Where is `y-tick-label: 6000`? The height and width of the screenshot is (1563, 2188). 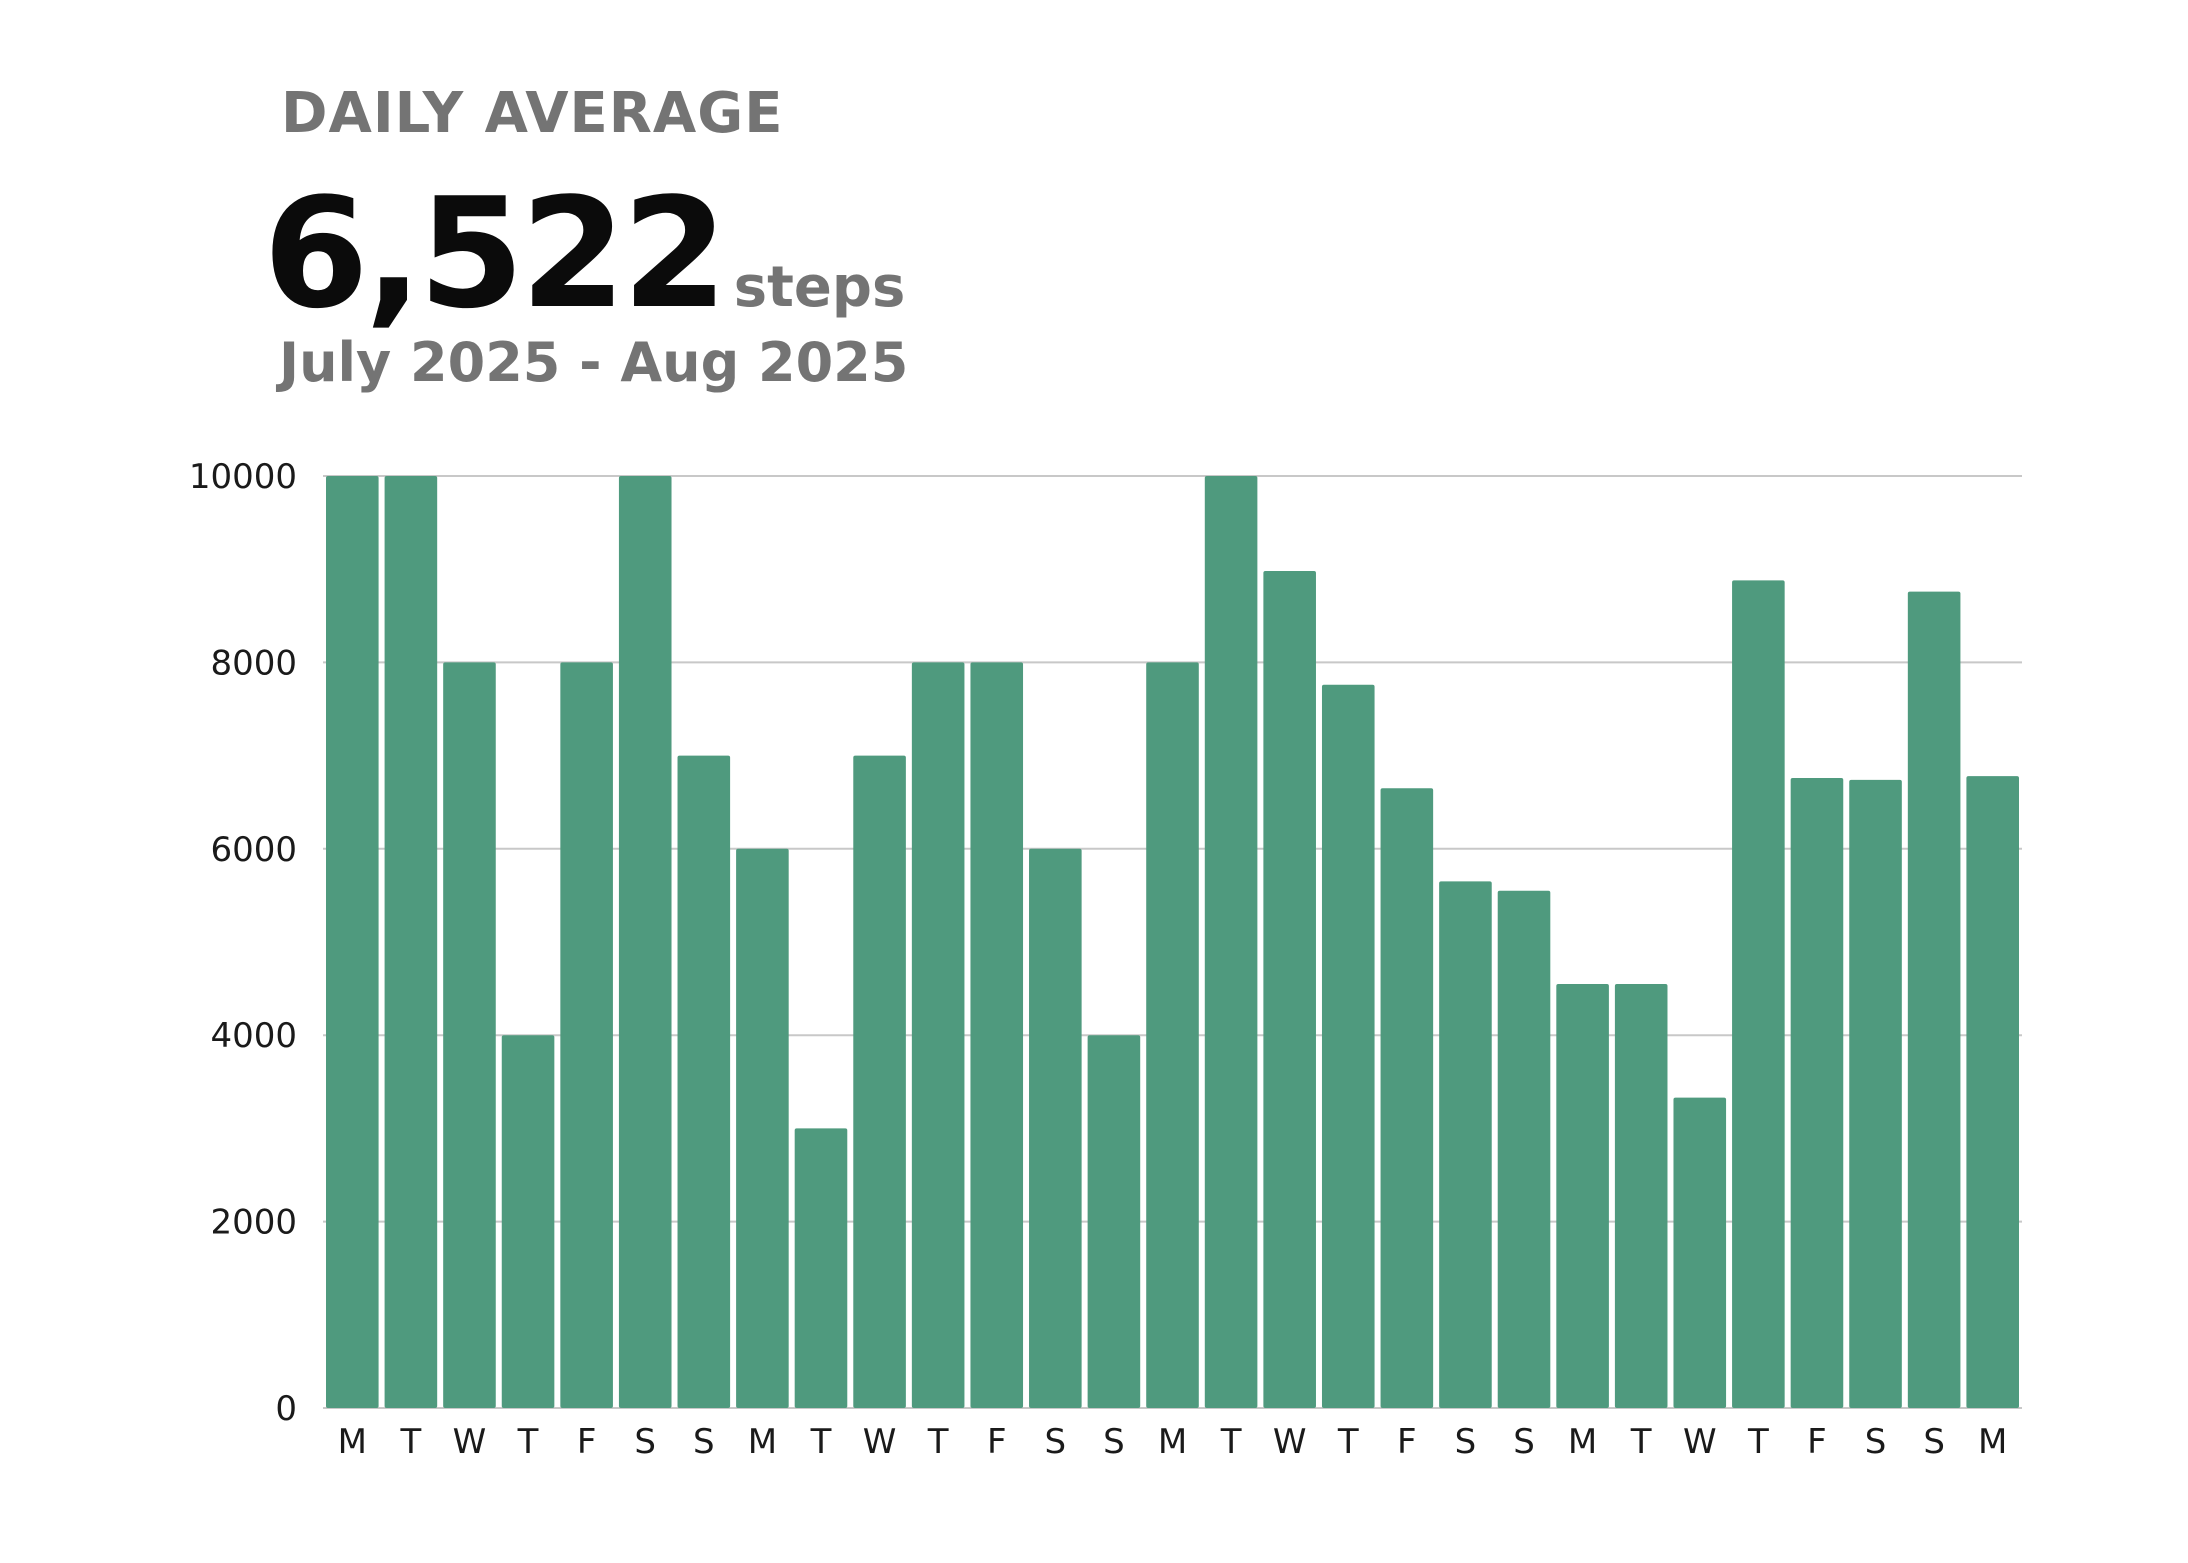 y-tick-label: 6000 is located at coordinates (253, 850).